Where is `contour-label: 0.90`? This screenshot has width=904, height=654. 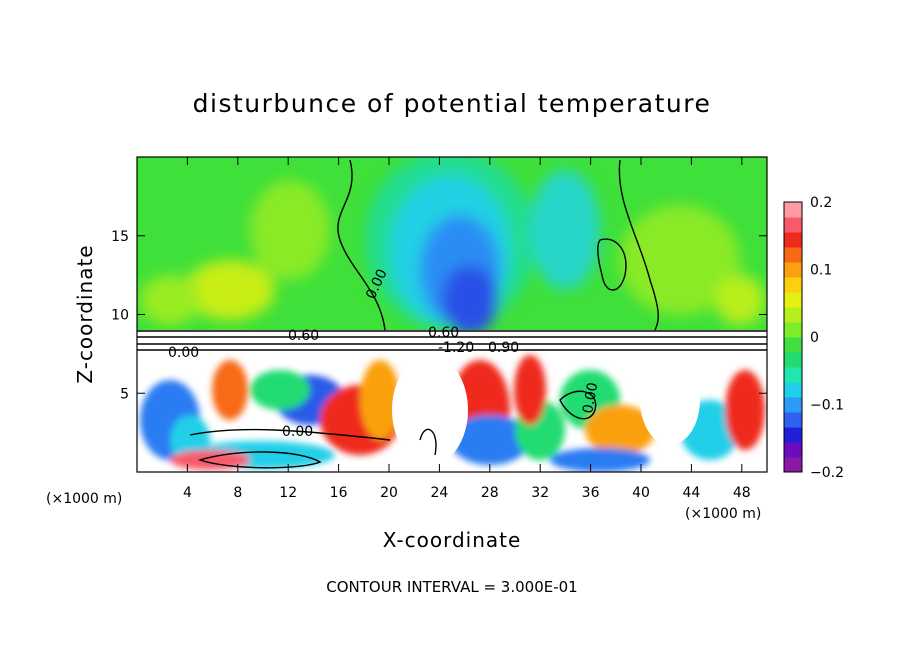
contour-label: 0.90 is located at coordinates (503, 348).